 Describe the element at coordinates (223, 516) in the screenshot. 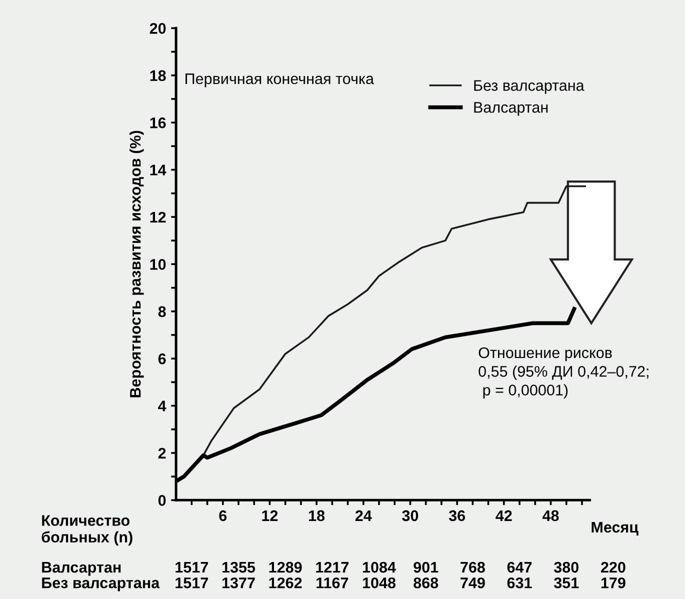

I see `x-tick-label: 6` at that location.